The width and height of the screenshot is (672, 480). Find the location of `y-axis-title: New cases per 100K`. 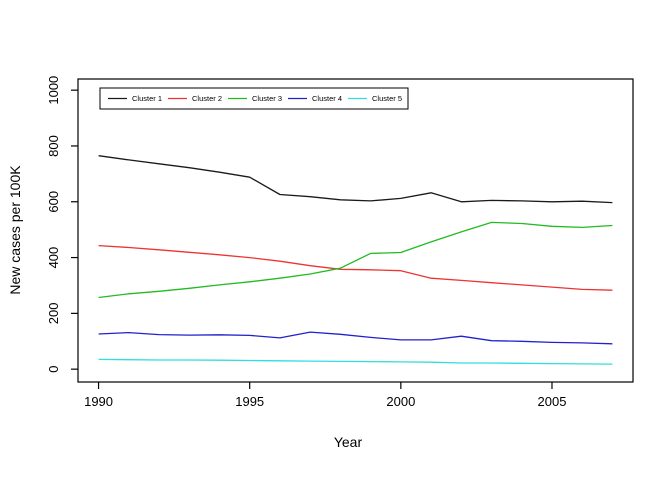

y-axis-title: New cases per 100K is located at coordinates (15, 230).